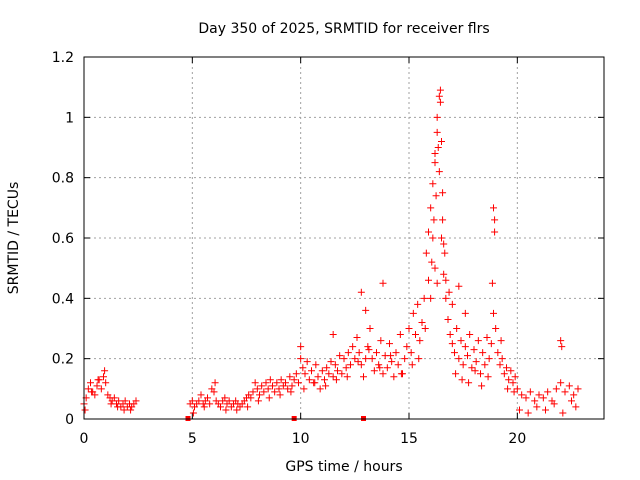 Image resolution: width=640 pixels, height=480 pixels. What do you see at coordinates (63, 239) in the screenshot?
I see `y-tick-label: 0.6` at bounding box center [63, 239].